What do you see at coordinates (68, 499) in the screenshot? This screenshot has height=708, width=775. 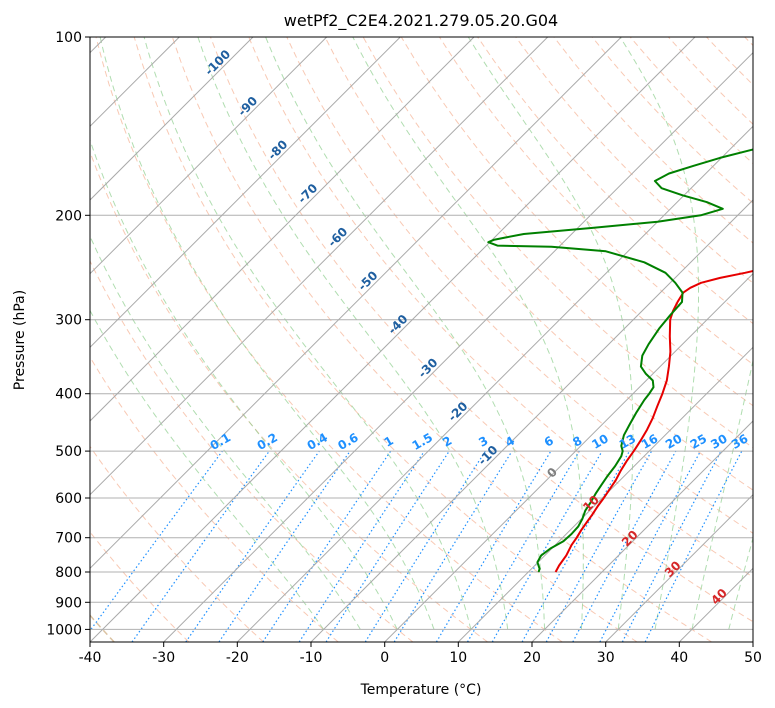 I see `y-tick-label: 600` at bounding box center [68, 499].